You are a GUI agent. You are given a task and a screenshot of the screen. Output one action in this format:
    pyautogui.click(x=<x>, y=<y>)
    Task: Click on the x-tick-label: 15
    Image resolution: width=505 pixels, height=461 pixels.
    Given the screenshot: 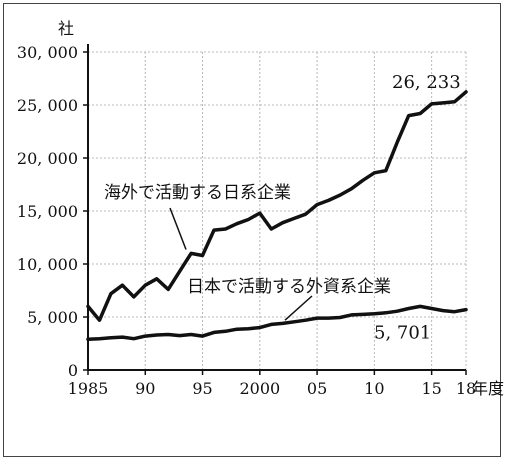 What is the action you would take?
    pyautogui.click(x=431, y=388)
    